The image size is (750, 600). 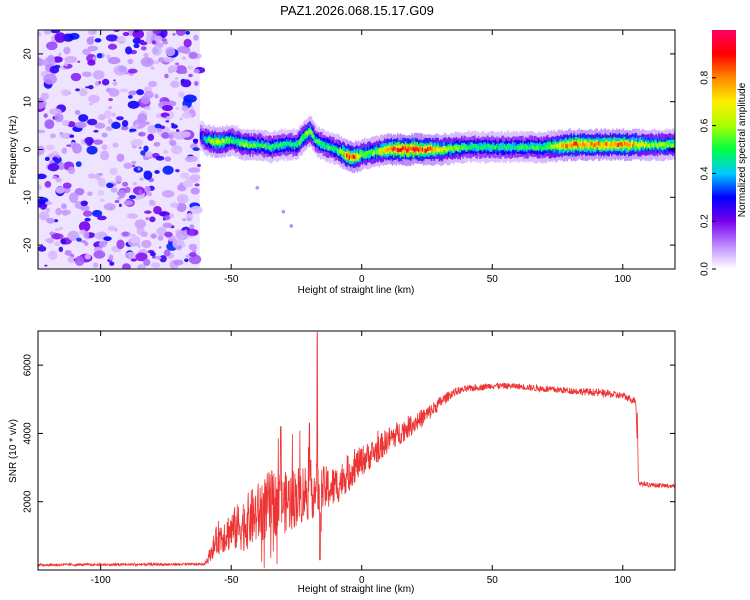 What do you see at coordinates (101, 580) in the screenshot?
I see `x-tick-label: -100` at bounding box center [101, 580].